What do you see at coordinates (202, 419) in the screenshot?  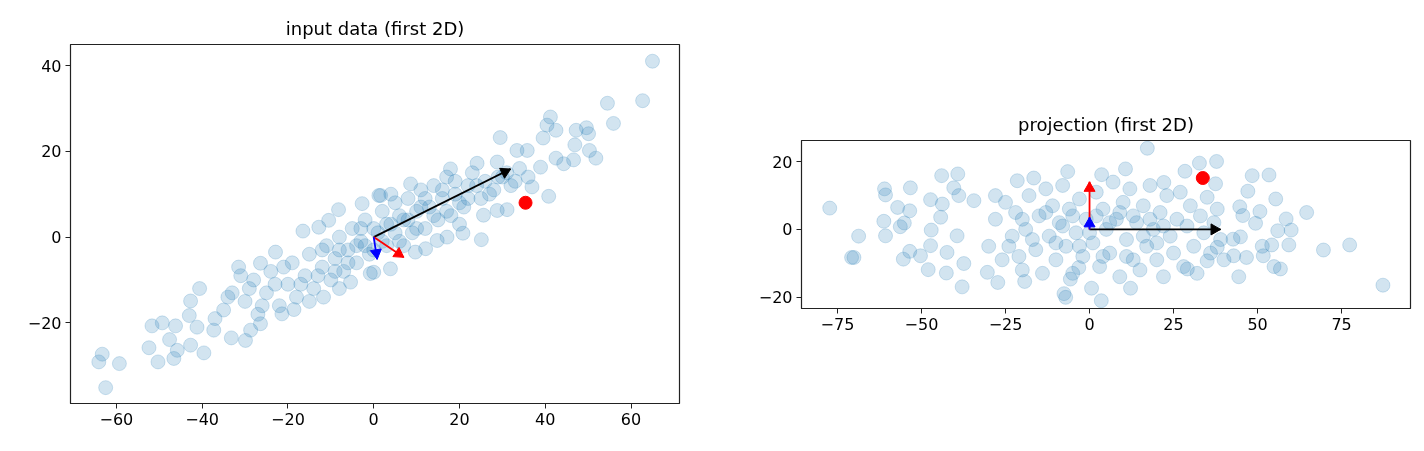 I see `x-tick-label: −40` at bounding box center [202, 419].